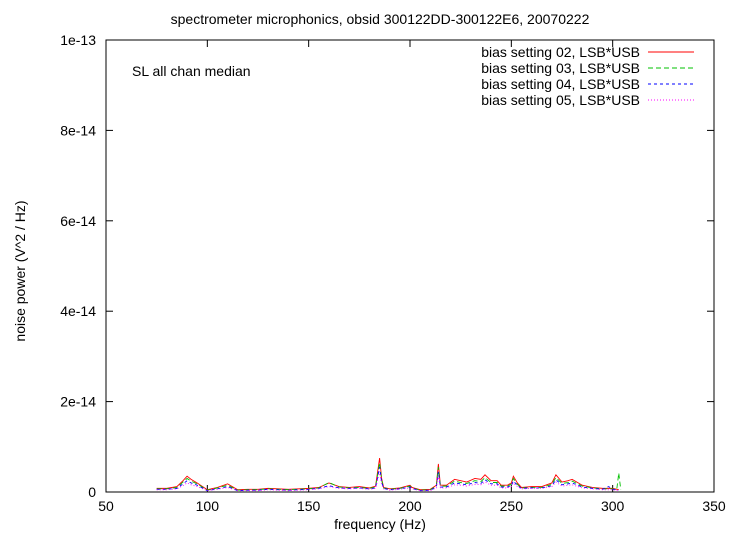 Image resolution: width=740 pixels, height=540 pixels. Describe the element at coordinates (560, 68) in the screenshot. I see `legend-label: bias setting 03, LSB*USB` at that location.